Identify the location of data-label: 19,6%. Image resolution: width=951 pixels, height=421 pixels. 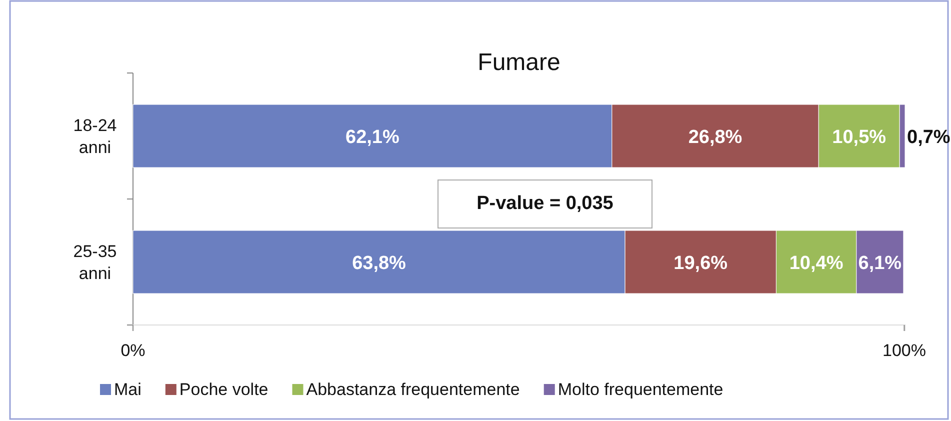
(701, 263).